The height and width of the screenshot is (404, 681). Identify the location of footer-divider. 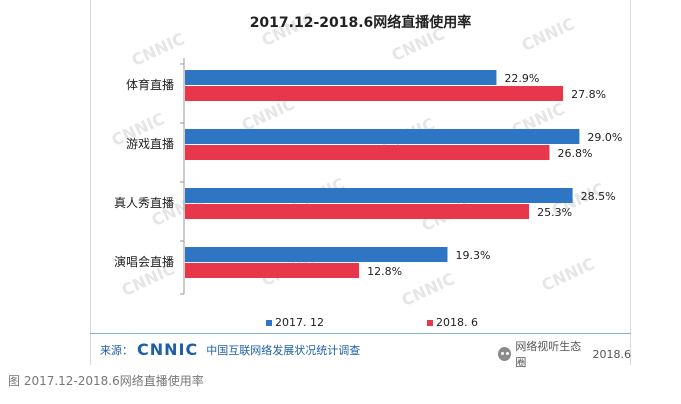
(360, 333).